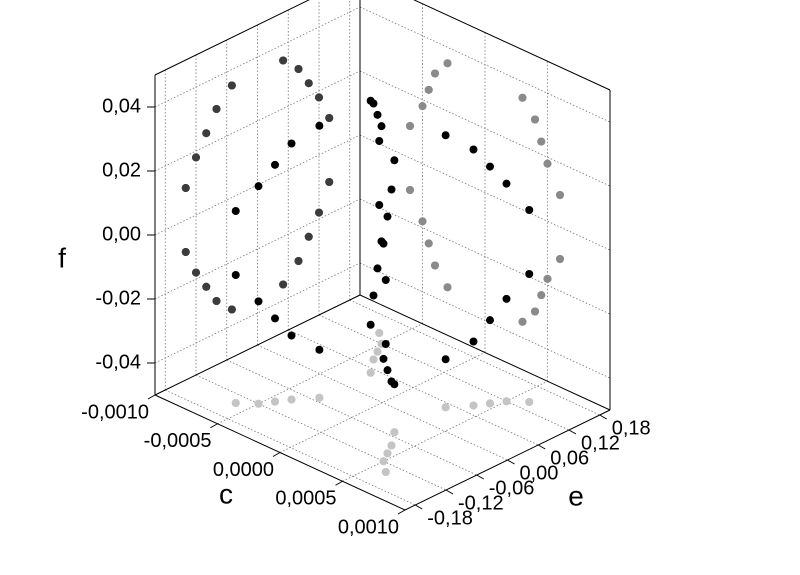  What do you see at coordinates (118, 298) in the screenshot?
I see `z-tick-label: -0,02` at bounding box center [118, 298].